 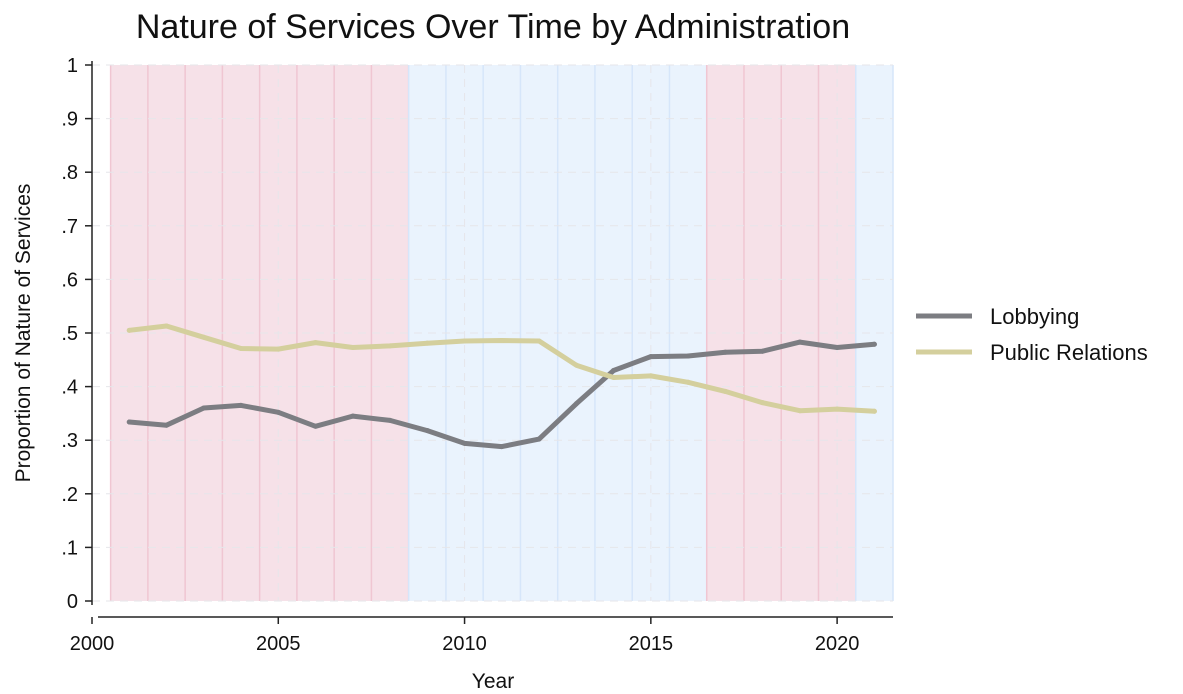 What do you see at coordinates (278, 644) in the screenshot?
I see `x-tick-label: 2005` at bounding box center [278, 644].